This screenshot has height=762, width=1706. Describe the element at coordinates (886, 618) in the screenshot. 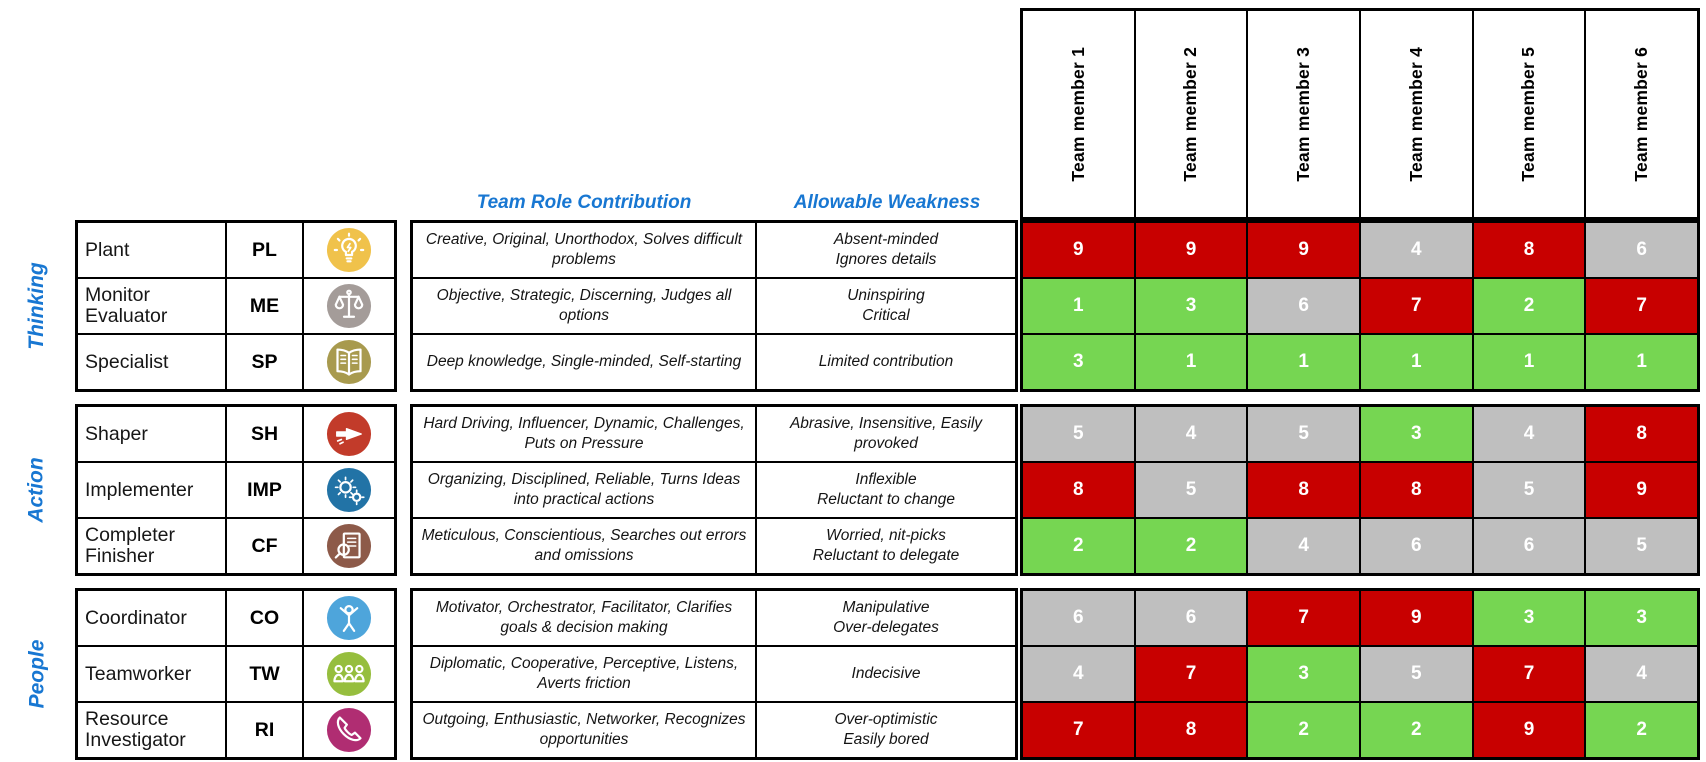

I see `role-weakness: Manipulative Over-delegates` at that location.